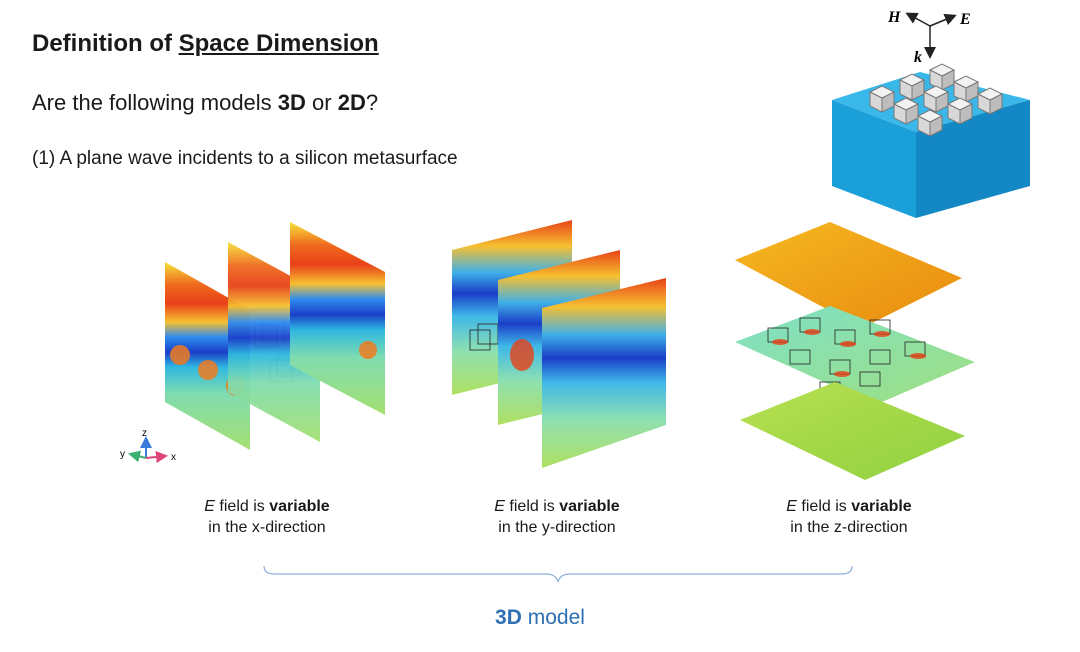 Image resolution: width=1080 pixels, height=652 pixels. What do you see at coordinates (508, 617) in the screenshot?
I see `conclusion-bold: 3D` at bounding box center [508, 617].